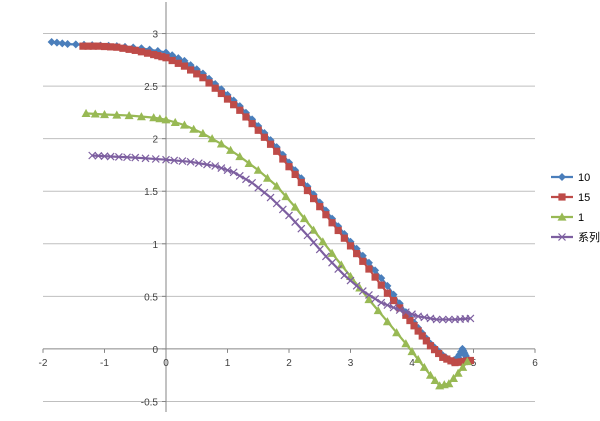 This screenshot has height=421, width=600. What do you see at coordinates (104, 363) in the screenshot?
I see `x-tick-label: -1` at bounding box center [104, 363].